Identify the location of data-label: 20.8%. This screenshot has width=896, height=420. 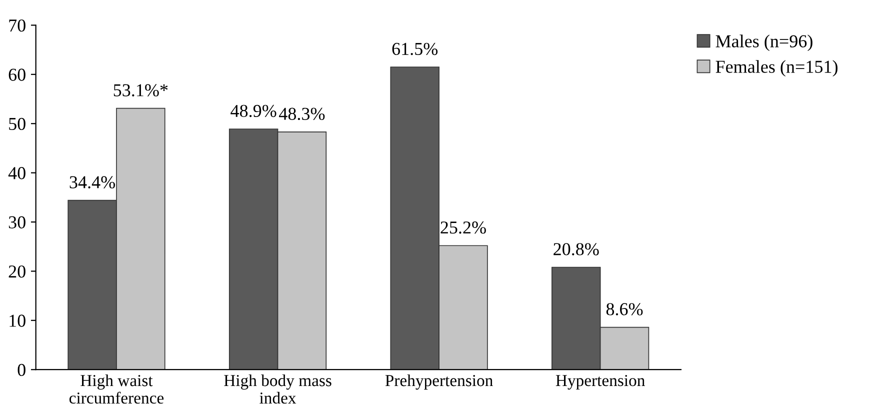
(576, 249).